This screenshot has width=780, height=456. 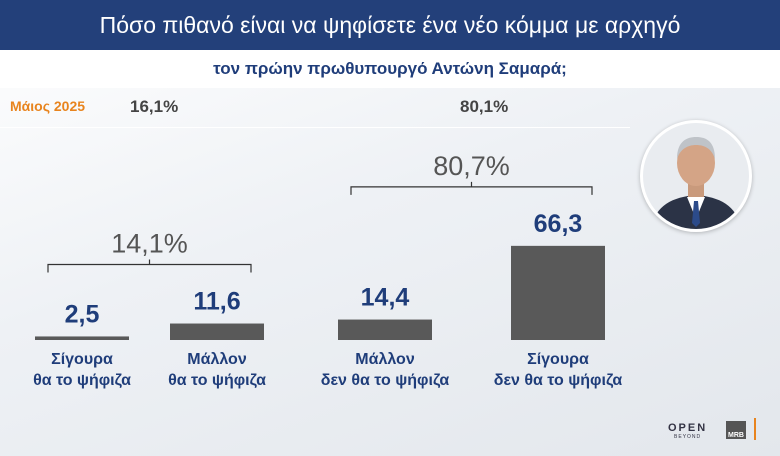 I want to click on mrb-logo: MRB, so click(x=736, y=430).